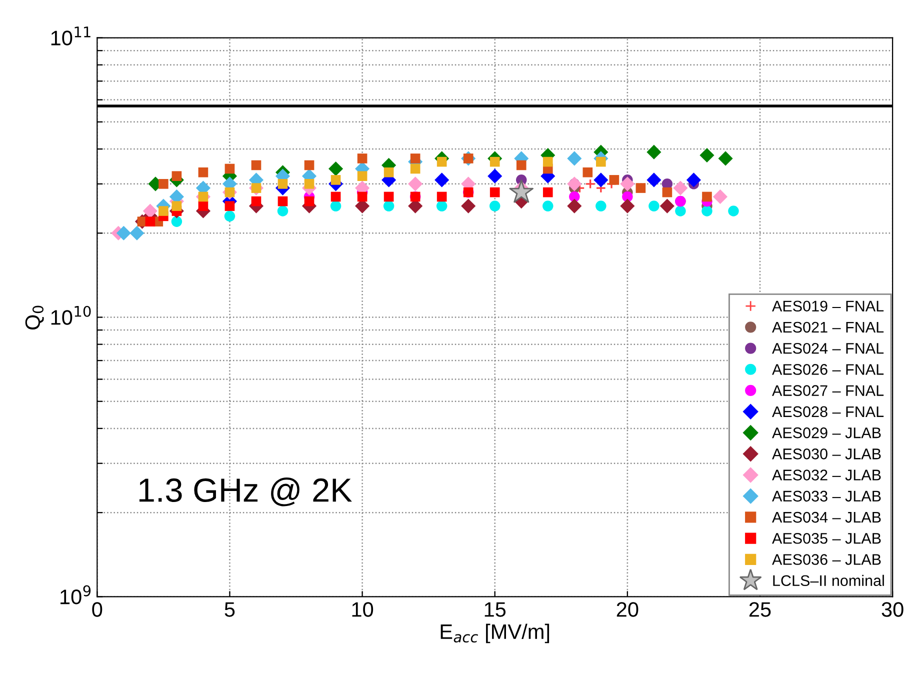 This screenshot has width=908, height=675. What do you see at coordinates (826, 432) in the screenshot?
I see `legend-label: AES029 – JLAB` at bounding box center [826, 432].